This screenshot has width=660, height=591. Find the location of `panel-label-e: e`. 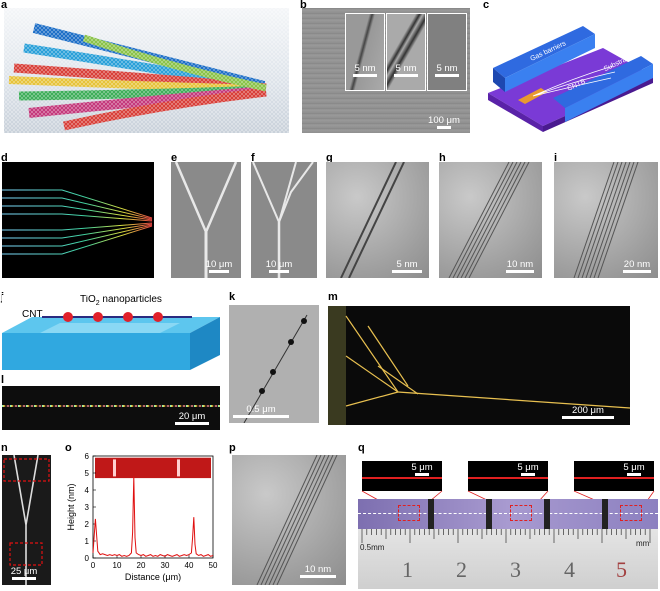

panel-label-e: e is located at coordinates (174, 158).